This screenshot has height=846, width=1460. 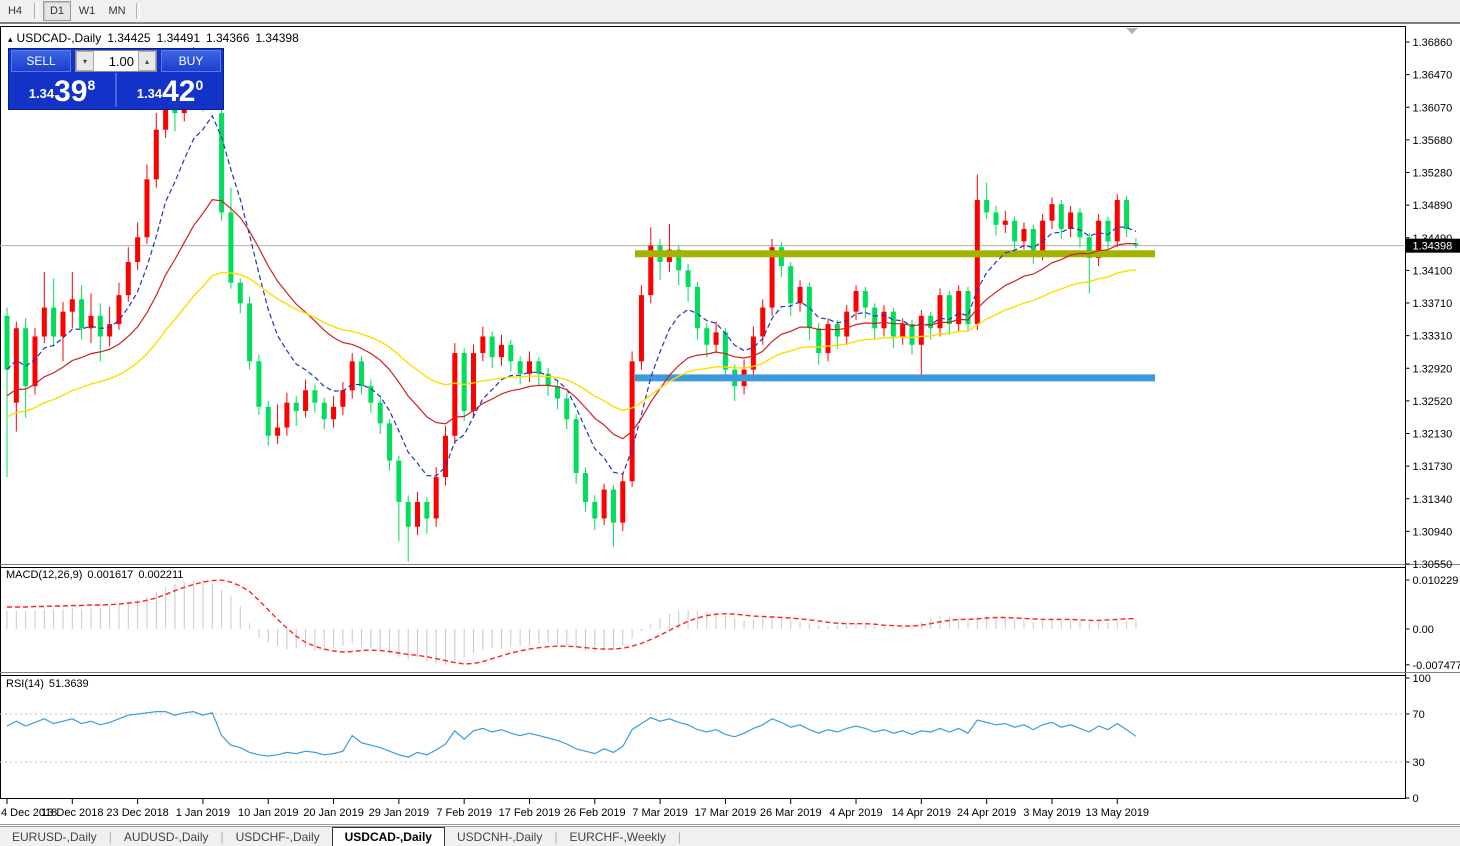 What do you see at coordinates (44, 575) in the screenshot?
I see `macd-name: MACD(12,26,9)` at bounding box center [44, 575].